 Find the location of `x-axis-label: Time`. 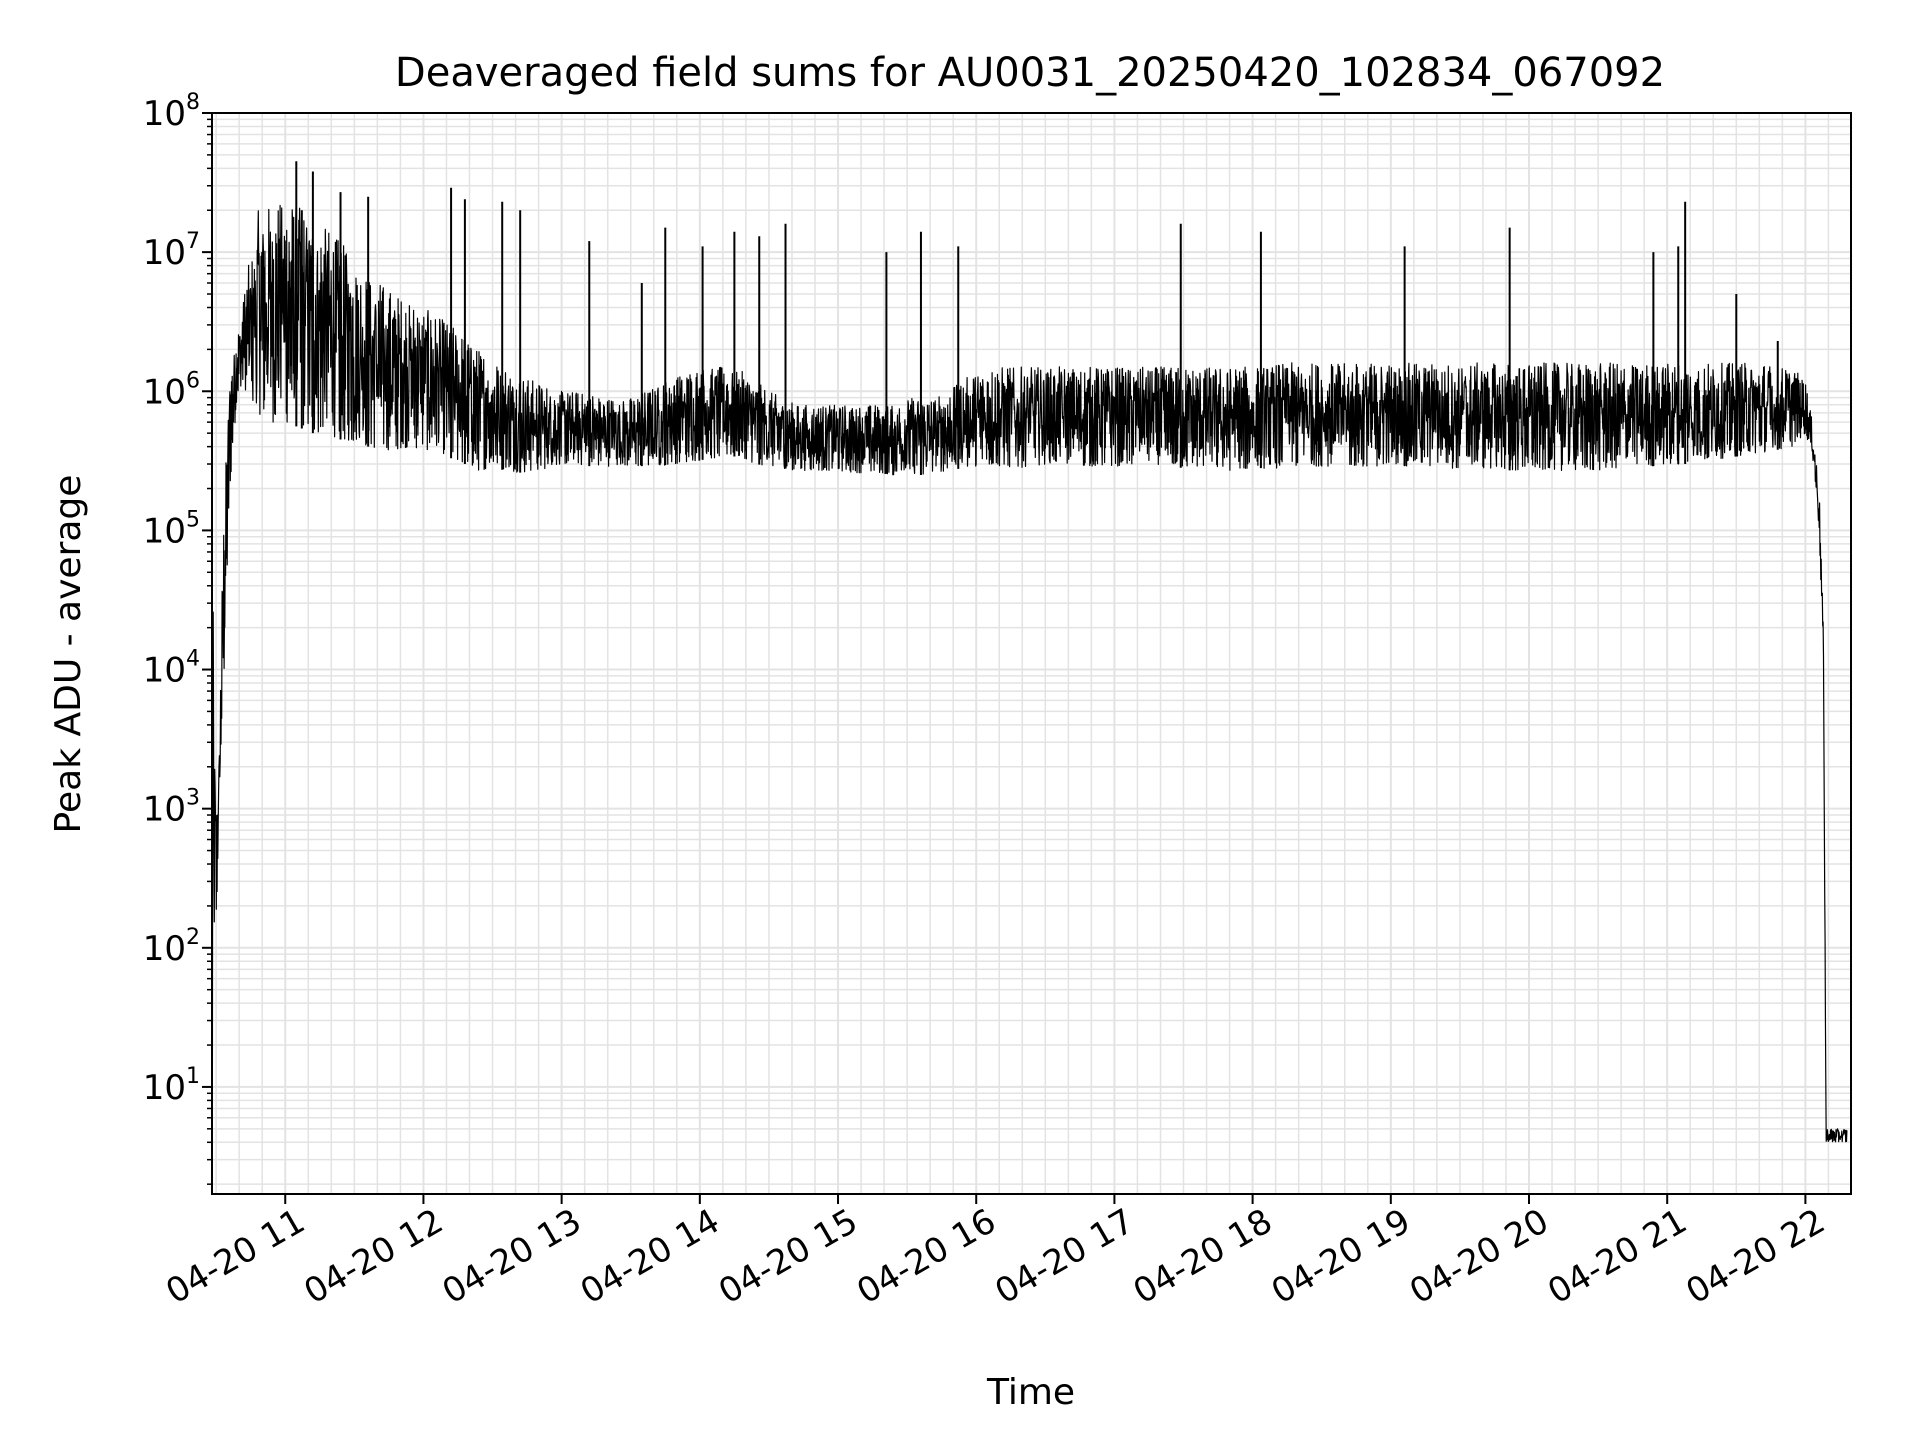

x-axis-label: Time is located at coordinates (1030, 1392).